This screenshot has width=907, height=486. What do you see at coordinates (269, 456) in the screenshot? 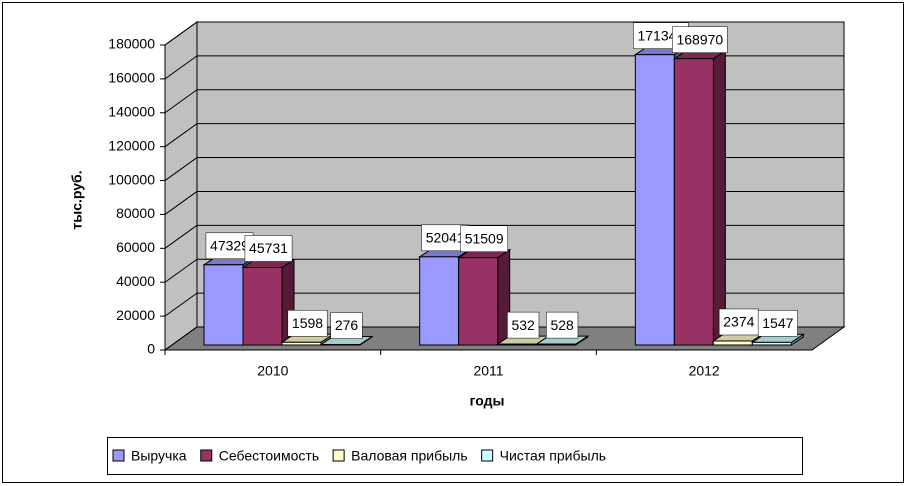
I see `legend-label: Себестоимость` at bounding box center [269, 456].